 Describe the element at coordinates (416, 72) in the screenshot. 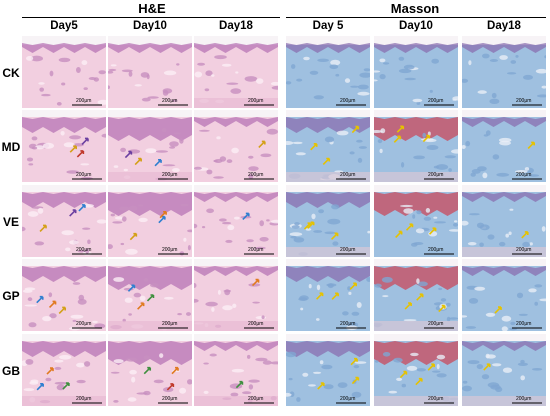

I see `micrograph-ck-masson-2: 200μm` at that location.